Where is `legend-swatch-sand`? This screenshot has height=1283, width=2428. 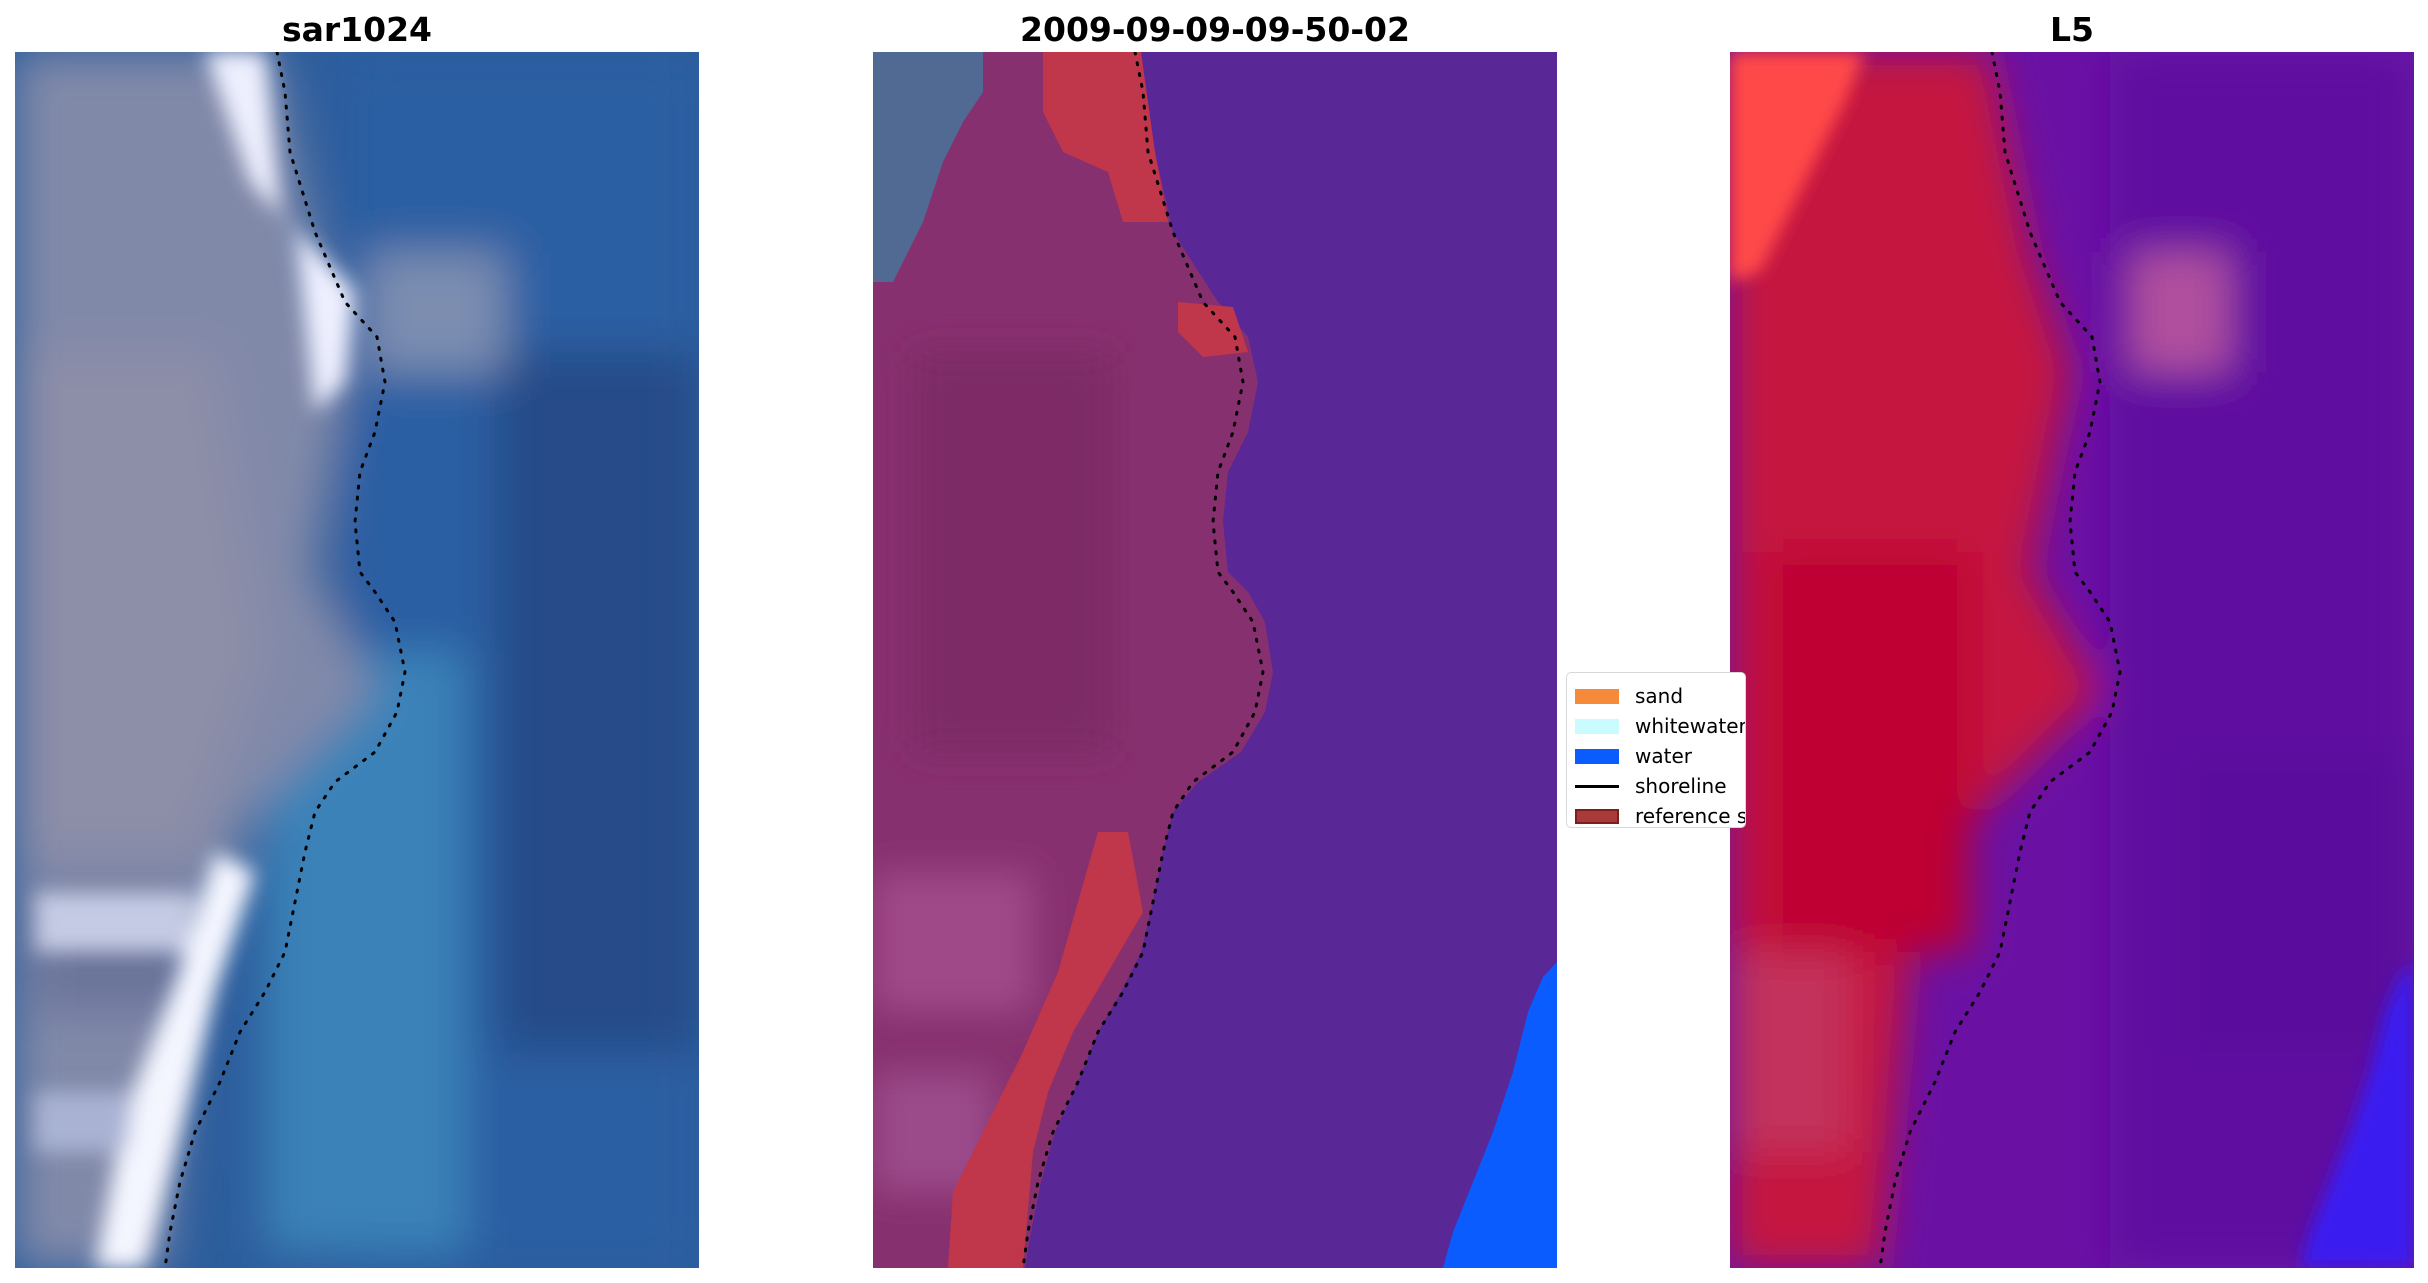
legend-swatch-sand is located at coordinates (1597, 696).